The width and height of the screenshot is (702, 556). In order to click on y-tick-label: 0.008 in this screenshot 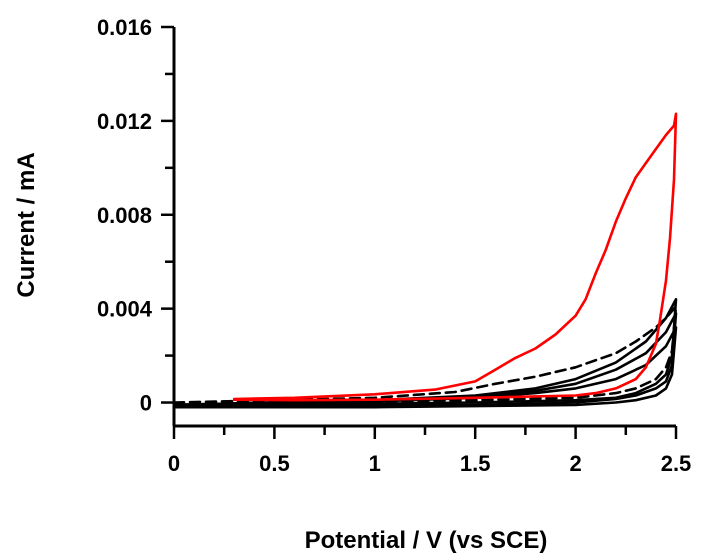, I will do `click(124, 215)`.